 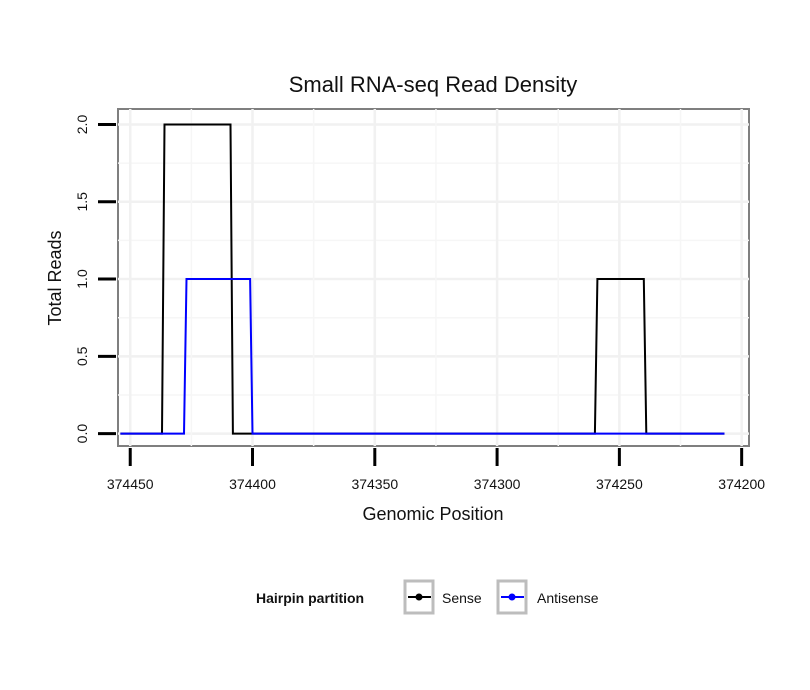 What do you see at coordinates (82, 202) in the screenshot?
I see `y-tick-label: 1.5` at bounding box center [82, 202].